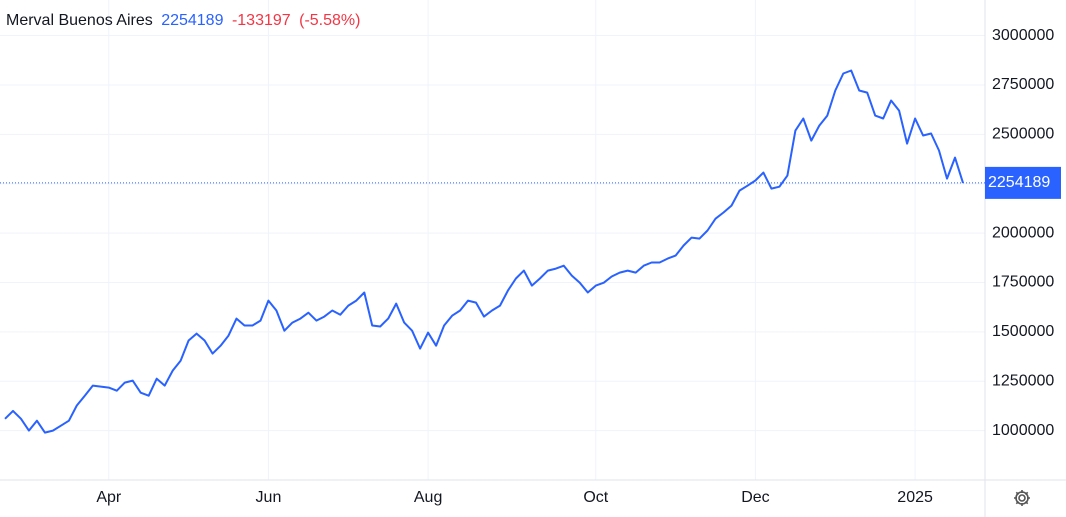  I want to click on x-tick-label: Oct, so click(595, 497).